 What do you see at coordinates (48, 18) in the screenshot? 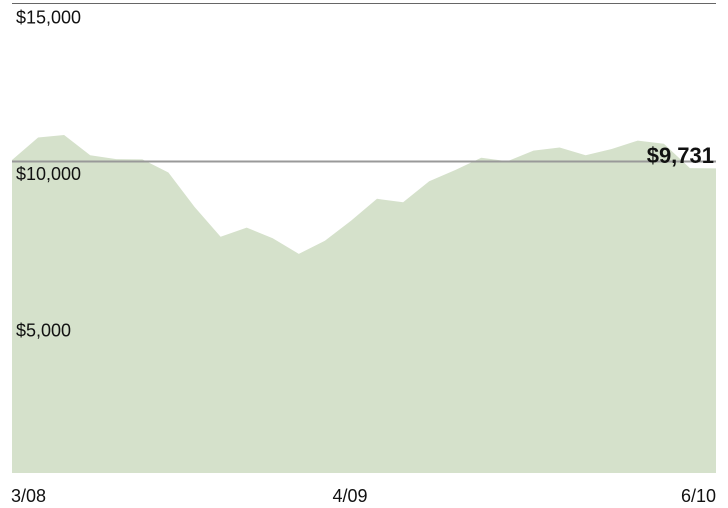
I see `y-tick-label: $15,000` at bounding box center [48, 18].